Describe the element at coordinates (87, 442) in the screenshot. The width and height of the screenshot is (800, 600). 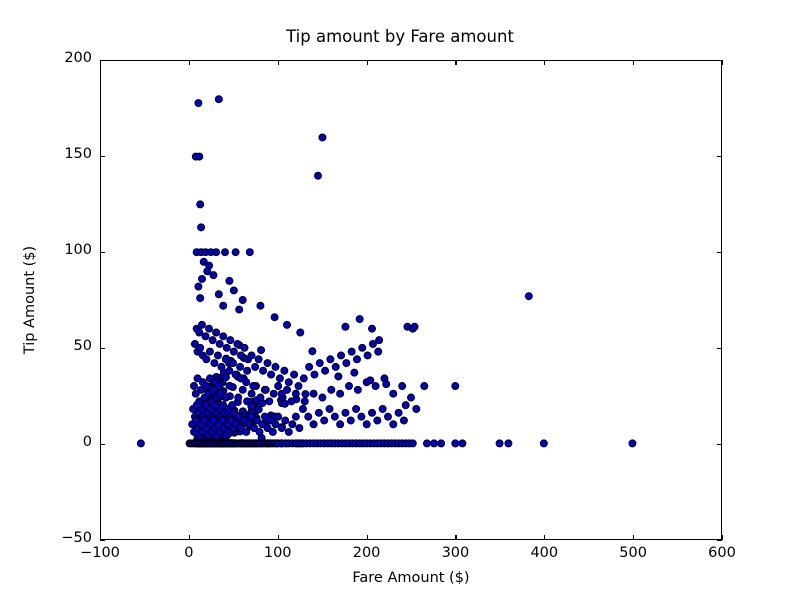
I see `y-tick-label: 0` at that location.